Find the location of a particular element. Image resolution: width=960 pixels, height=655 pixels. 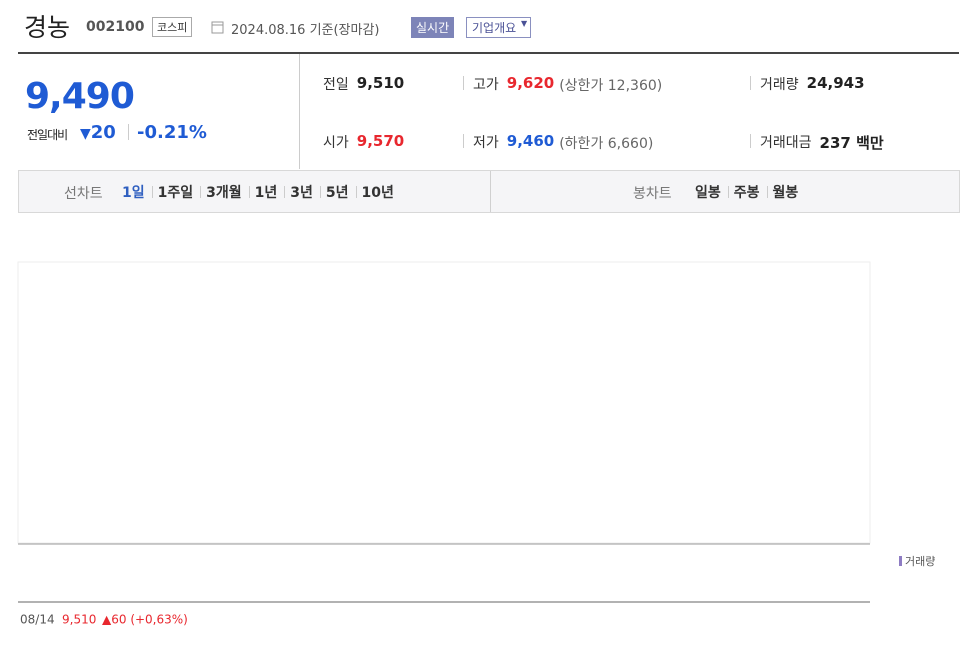

volume-legend-swatch is located at coordinates (900, 561).